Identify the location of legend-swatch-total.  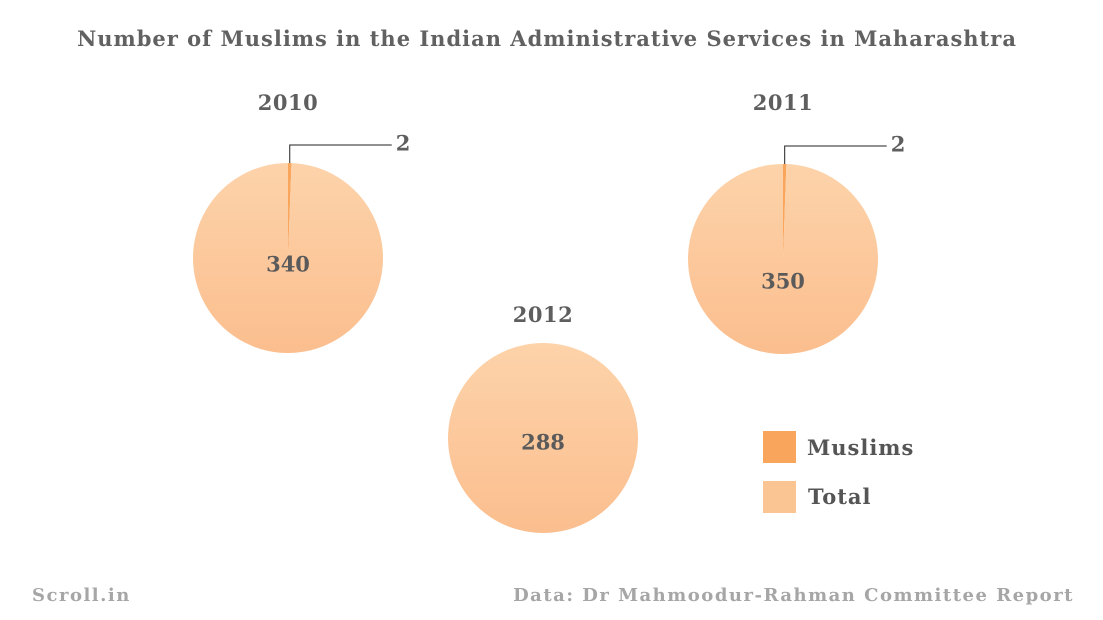
(779, 497).